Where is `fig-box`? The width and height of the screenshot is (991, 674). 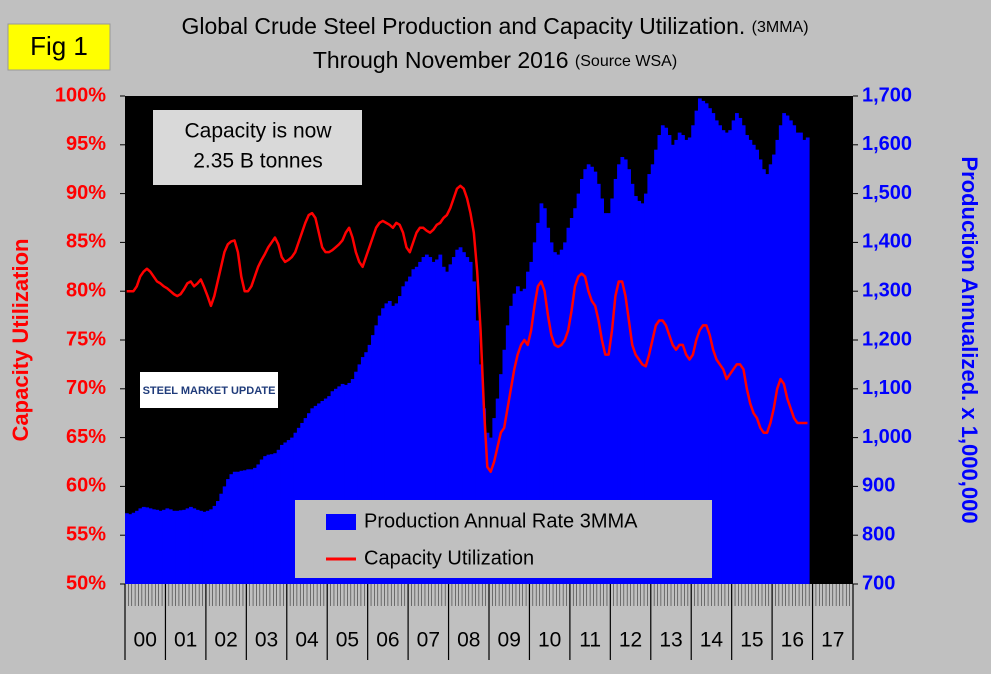
fig-box is located at coordinates (59, 47).